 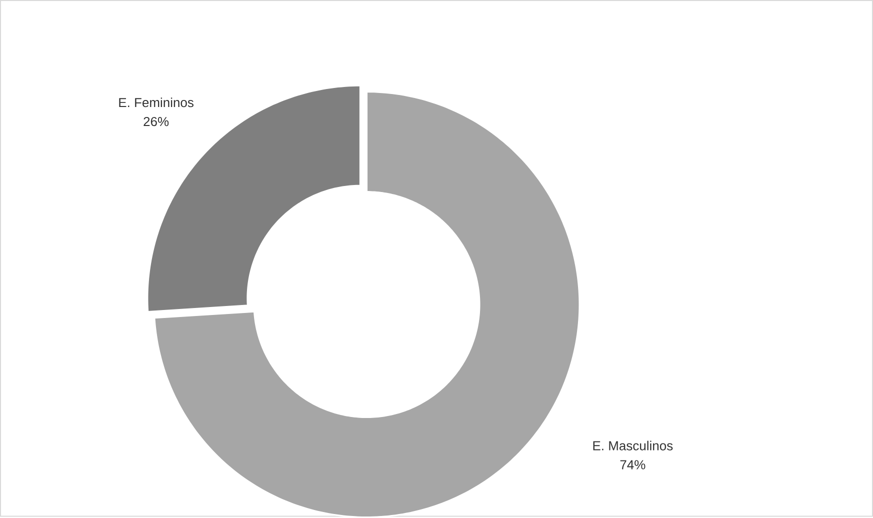 What do you see at coordinates (633, 465) in the screenshot?
I see `data-label: 74%` at bounding box center [633, 465].